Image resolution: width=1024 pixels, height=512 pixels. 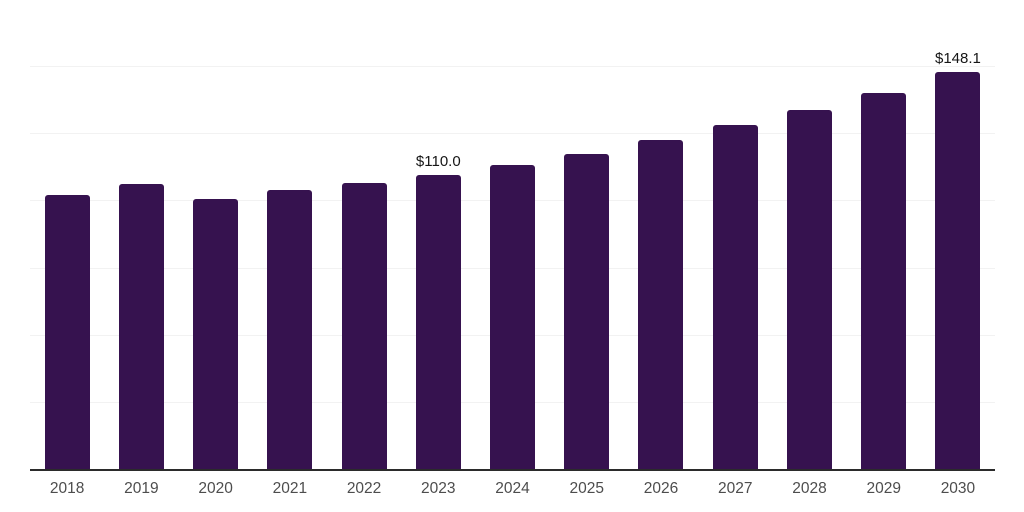 What do you see at coordinates (438, 488) in the screenshot?
I see `x-axis-tick-label: 2023` at bounding box center [438, 488].